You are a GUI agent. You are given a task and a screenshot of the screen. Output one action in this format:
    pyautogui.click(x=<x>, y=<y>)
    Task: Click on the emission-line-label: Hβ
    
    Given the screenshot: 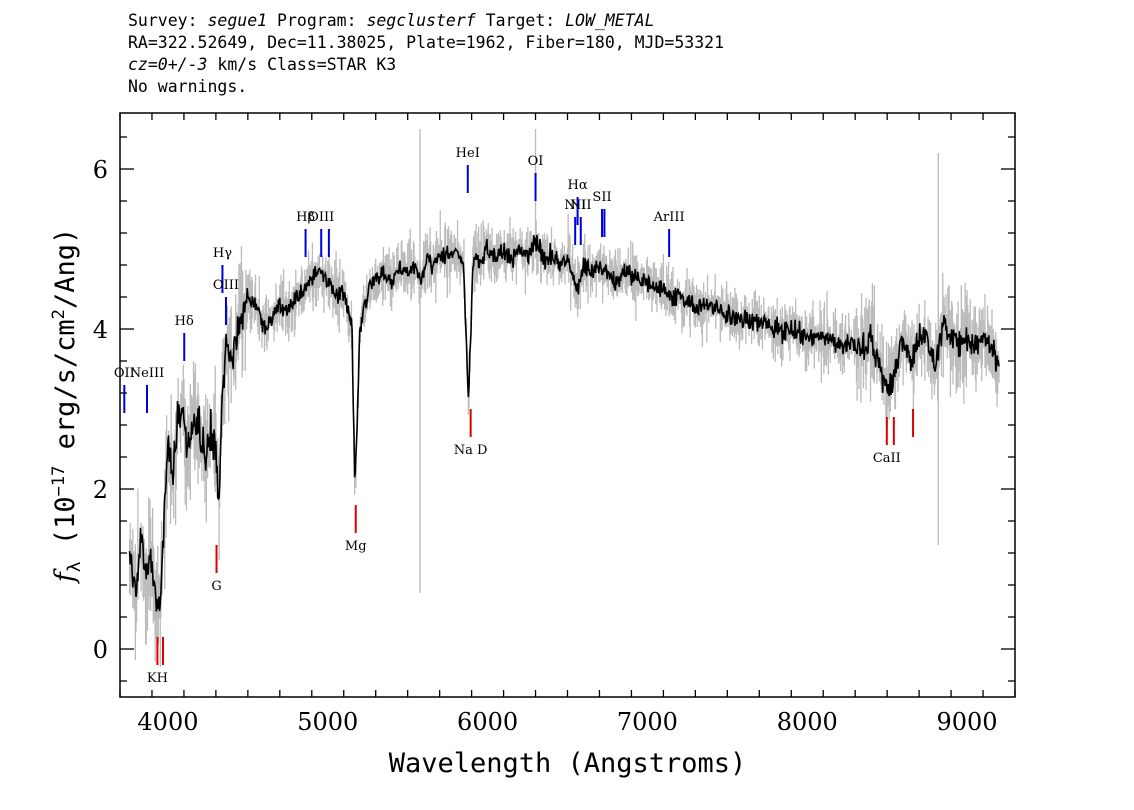 What is the action you would take?
    pyautogui.click(x=305, y=217)
    